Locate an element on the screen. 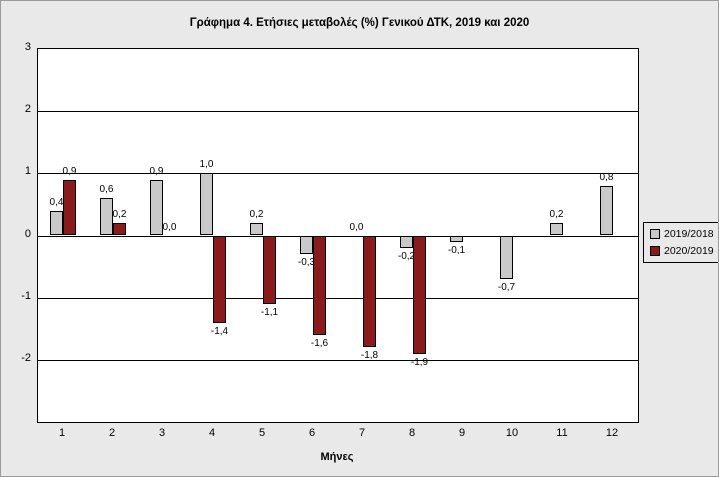 The width and height of the screenshot is (719, 477). y-tick-label: 0 is located at coordinates (27, 233).